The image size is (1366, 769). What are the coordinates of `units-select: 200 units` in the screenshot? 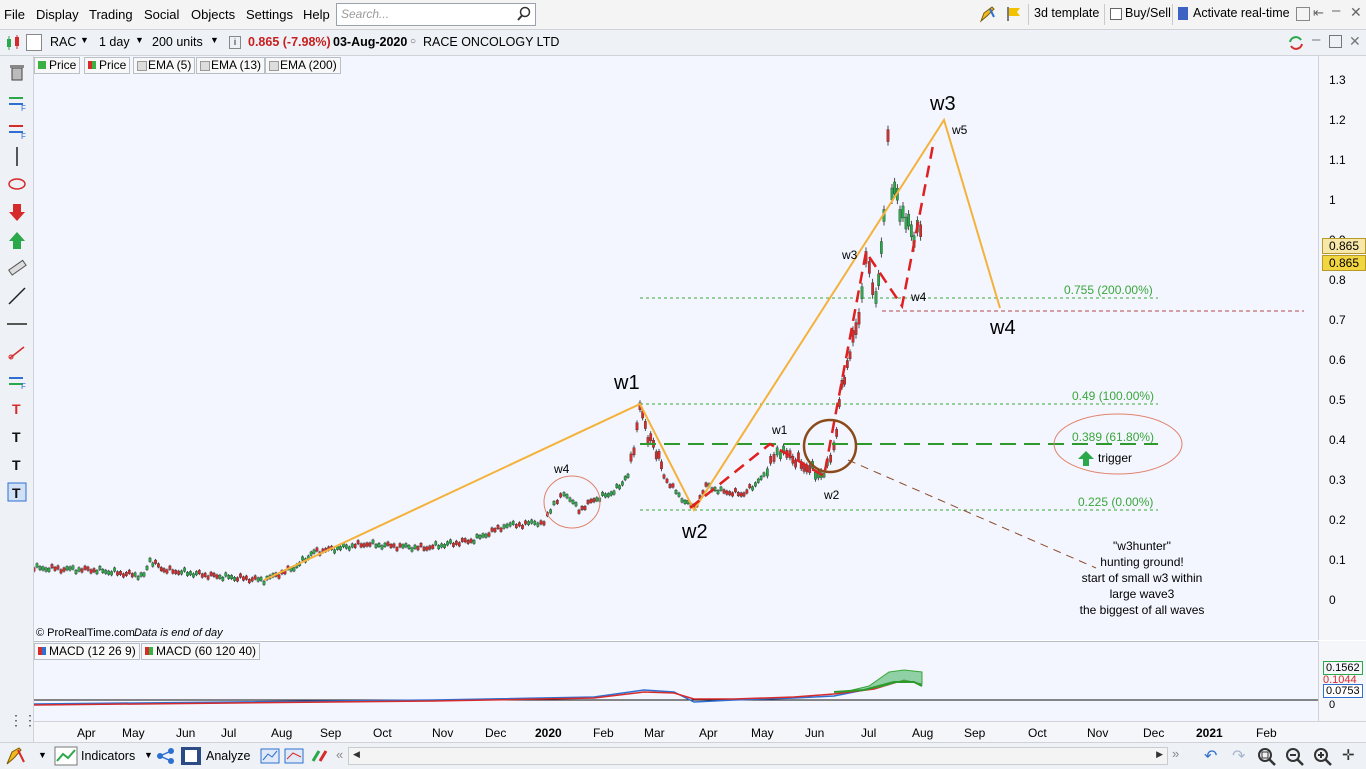 It's located at (177, 42).